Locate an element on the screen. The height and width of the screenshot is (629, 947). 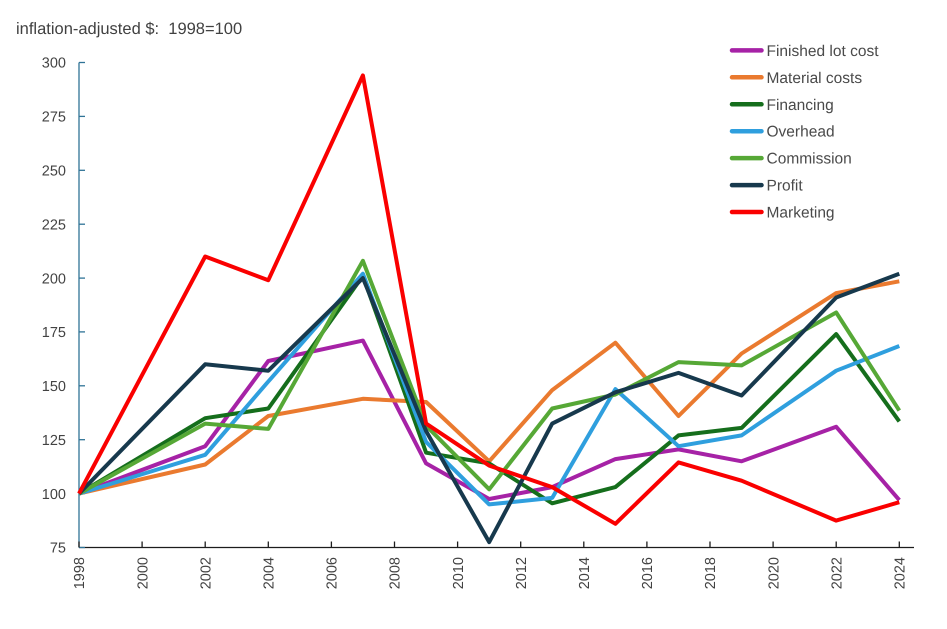
svg-text: 2016 is located at coordinates (648, 573).